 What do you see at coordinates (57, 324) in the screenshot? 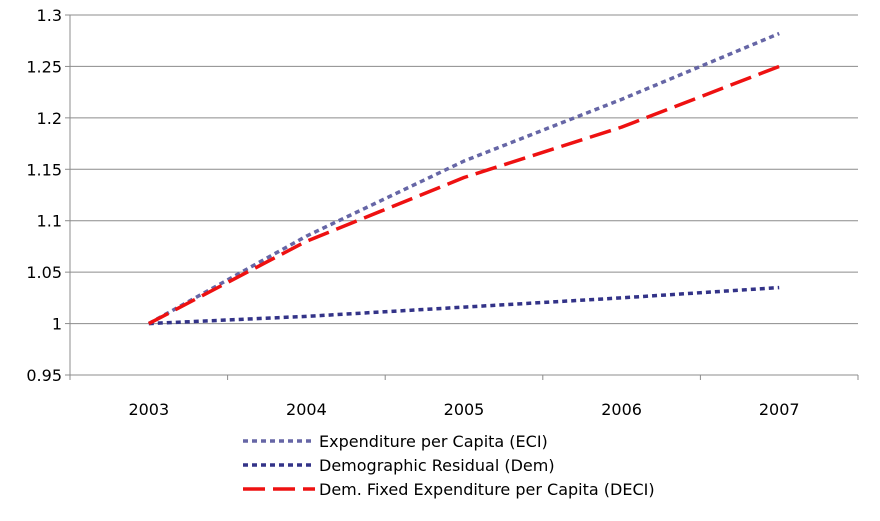
I see `y-tick-label: 1` at bounding box center [57, 324].